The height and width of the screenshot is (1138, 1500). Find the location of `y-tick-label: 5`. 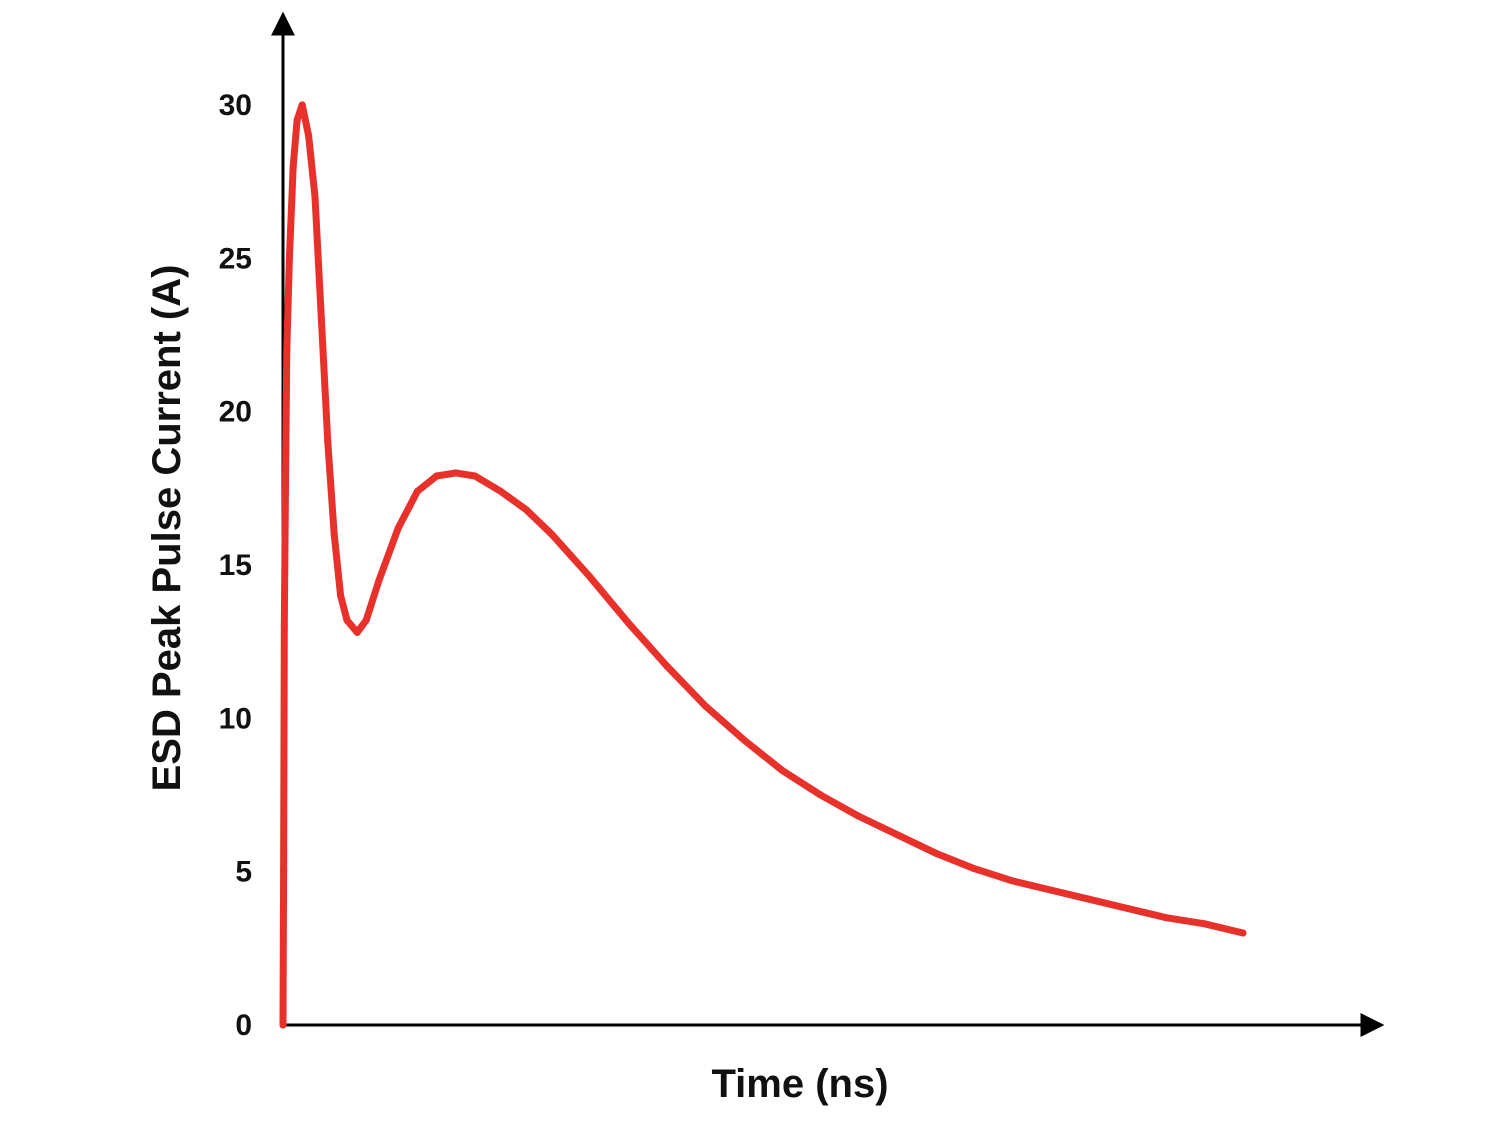

y-tick-label: 5 is located at coordinates (243, 872).